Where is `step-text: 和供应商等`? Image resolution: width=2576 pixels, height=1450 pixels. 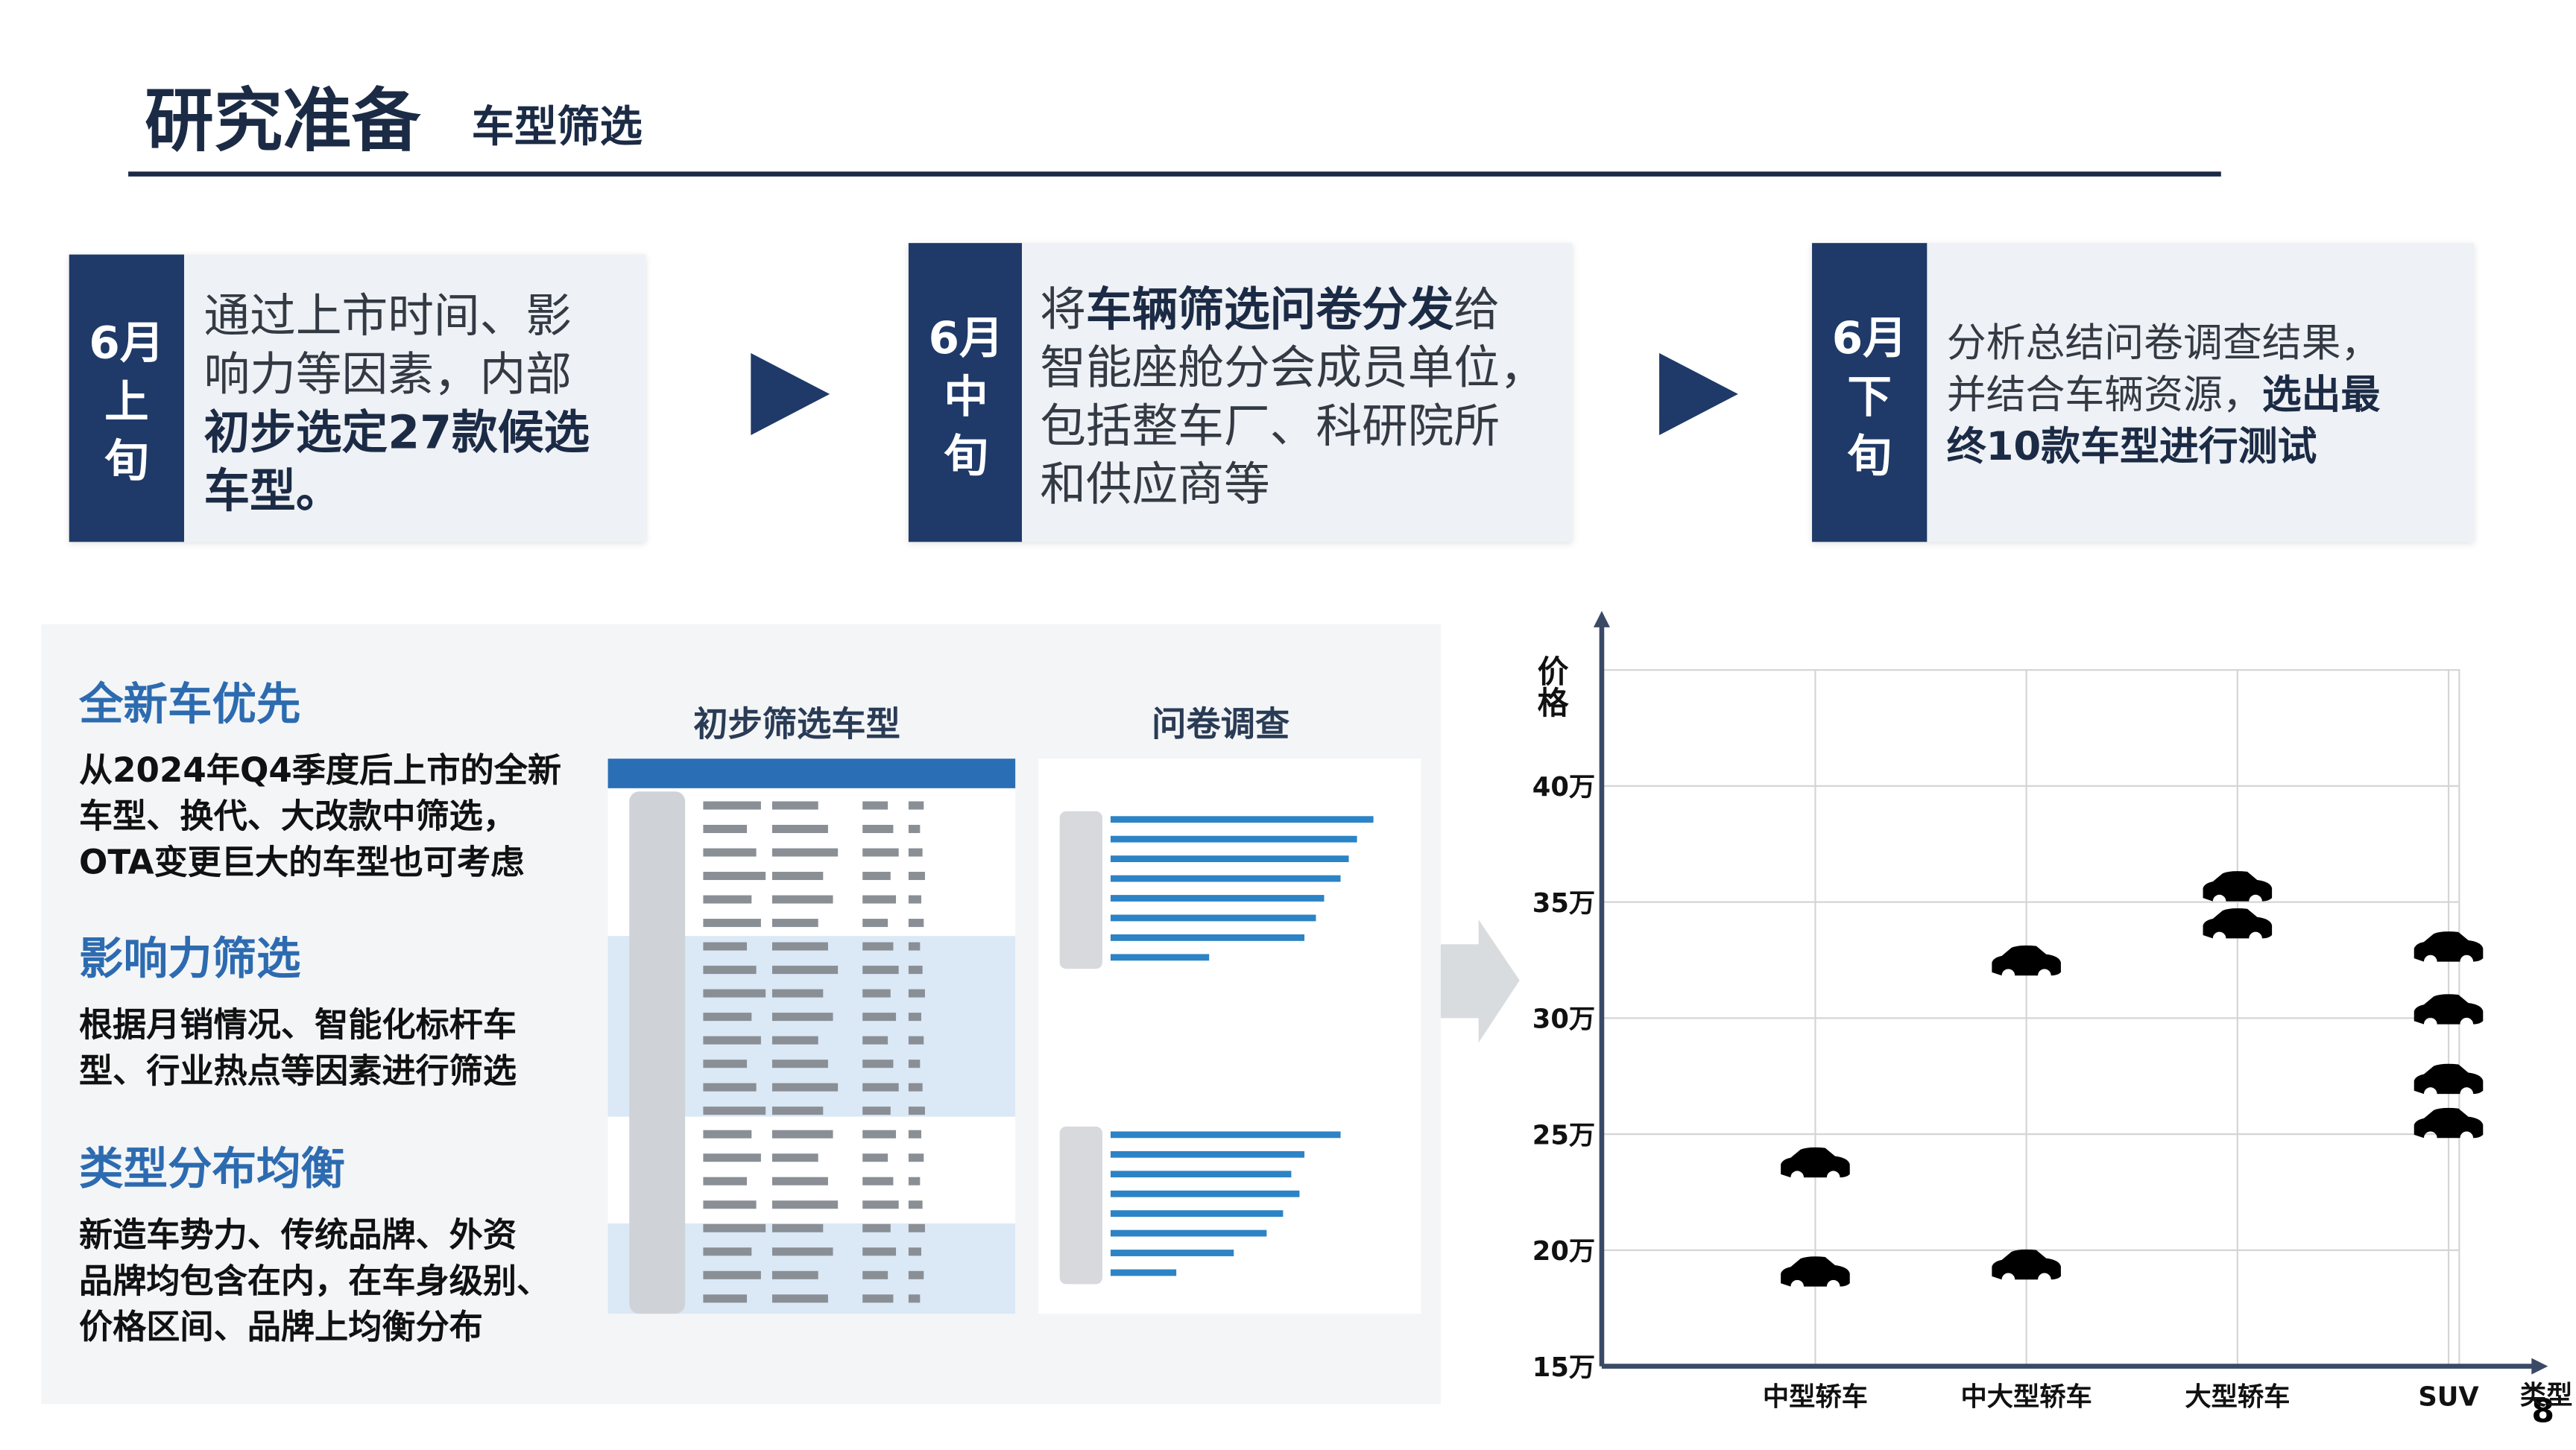 step-text: 和供应商等 is located at coordinates (1154, 484).